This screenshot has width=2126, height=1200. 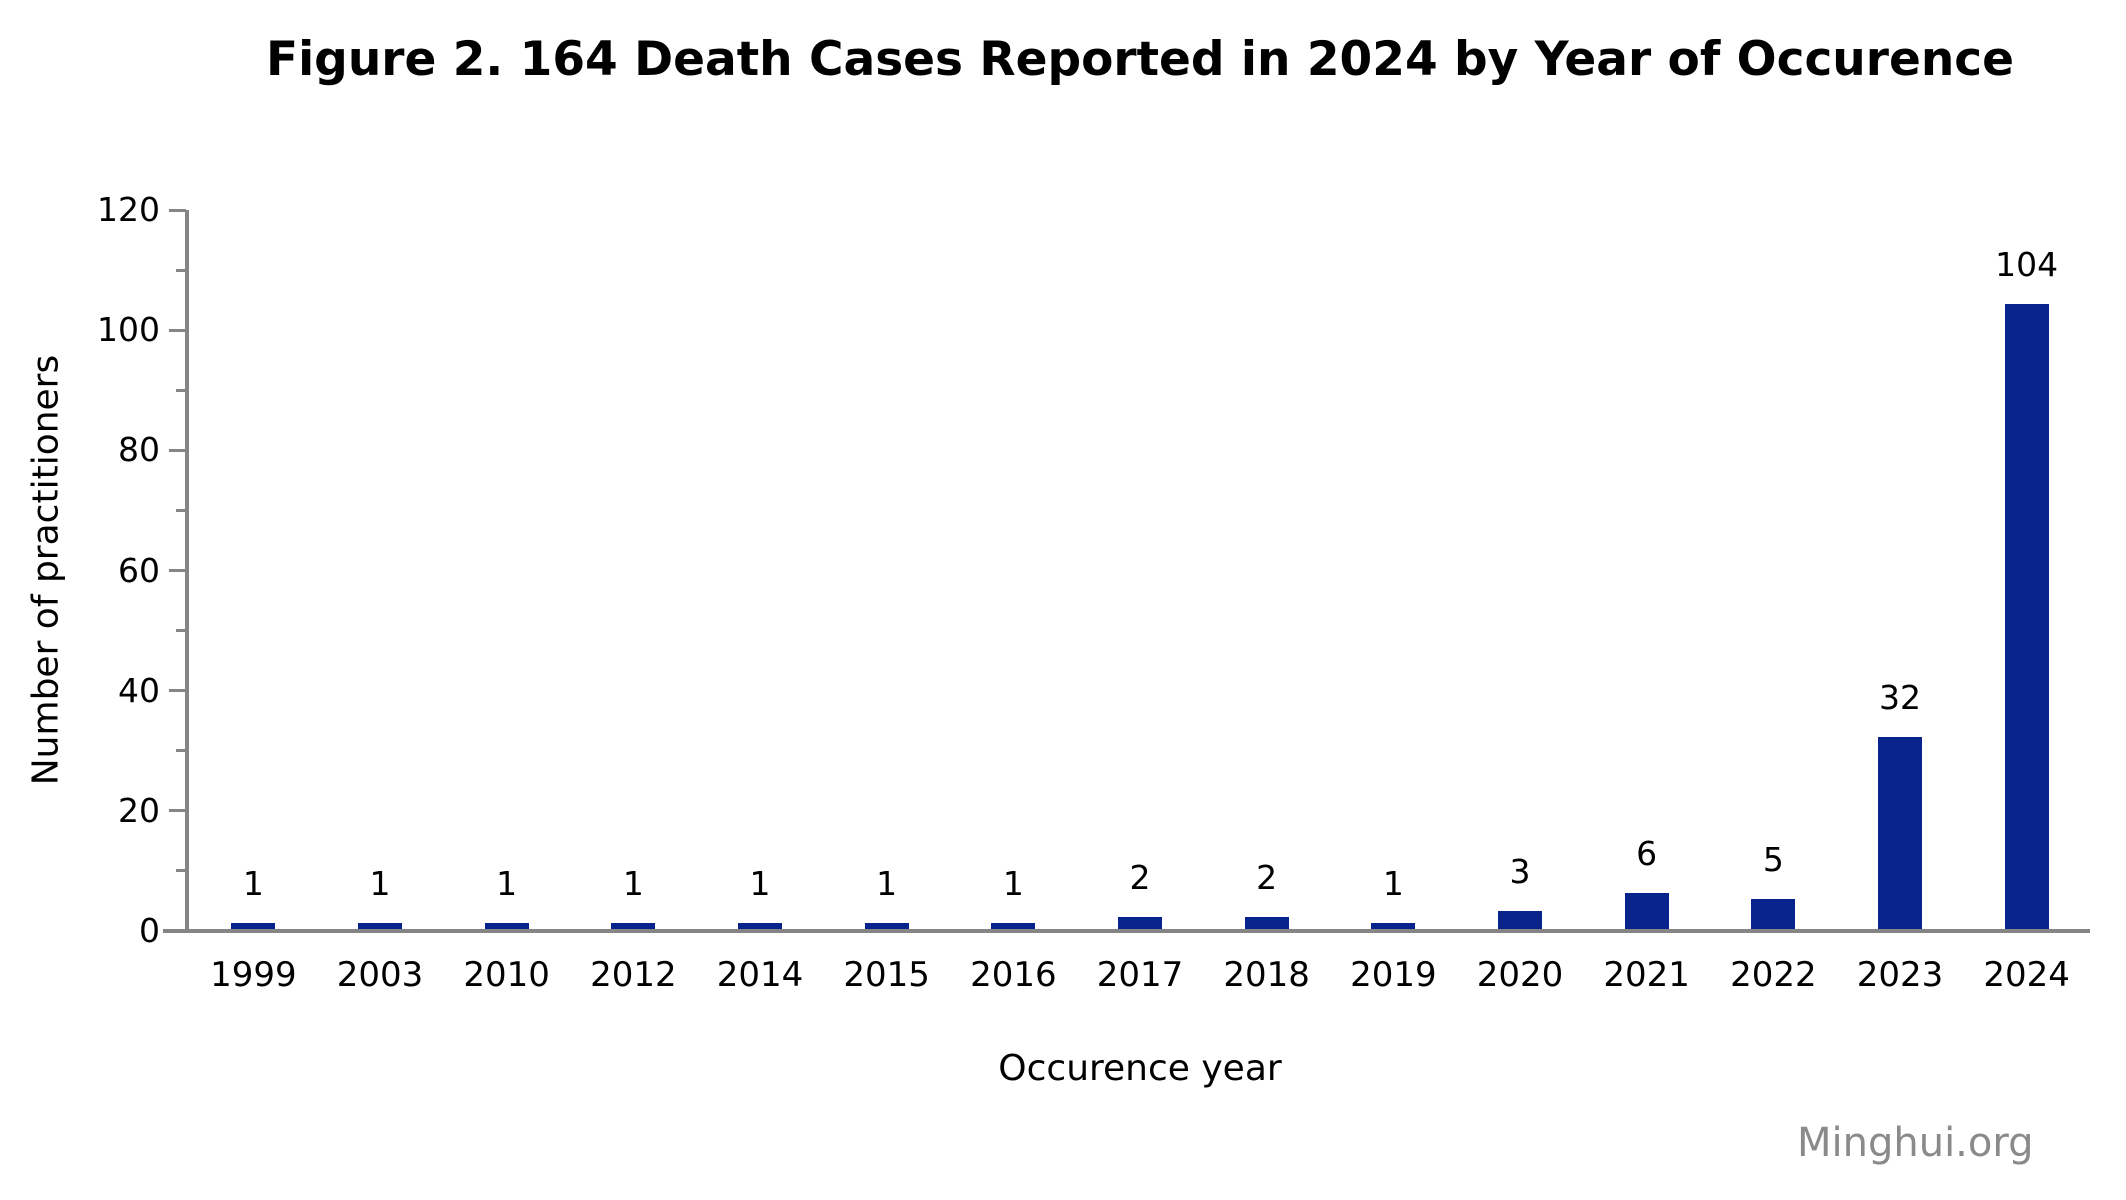 I want to click on bar-value-label: 5, so click(x=1773, y=859).